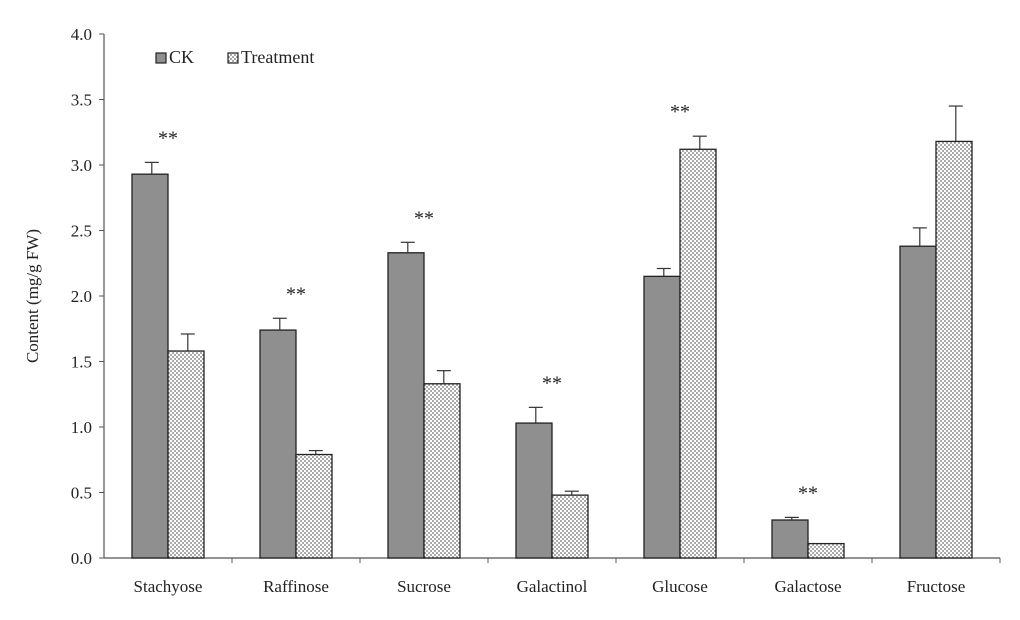  Describe the element at coordinates (81, 100) in the screenshot. I see `y-tick-label: 3.5` at that location.